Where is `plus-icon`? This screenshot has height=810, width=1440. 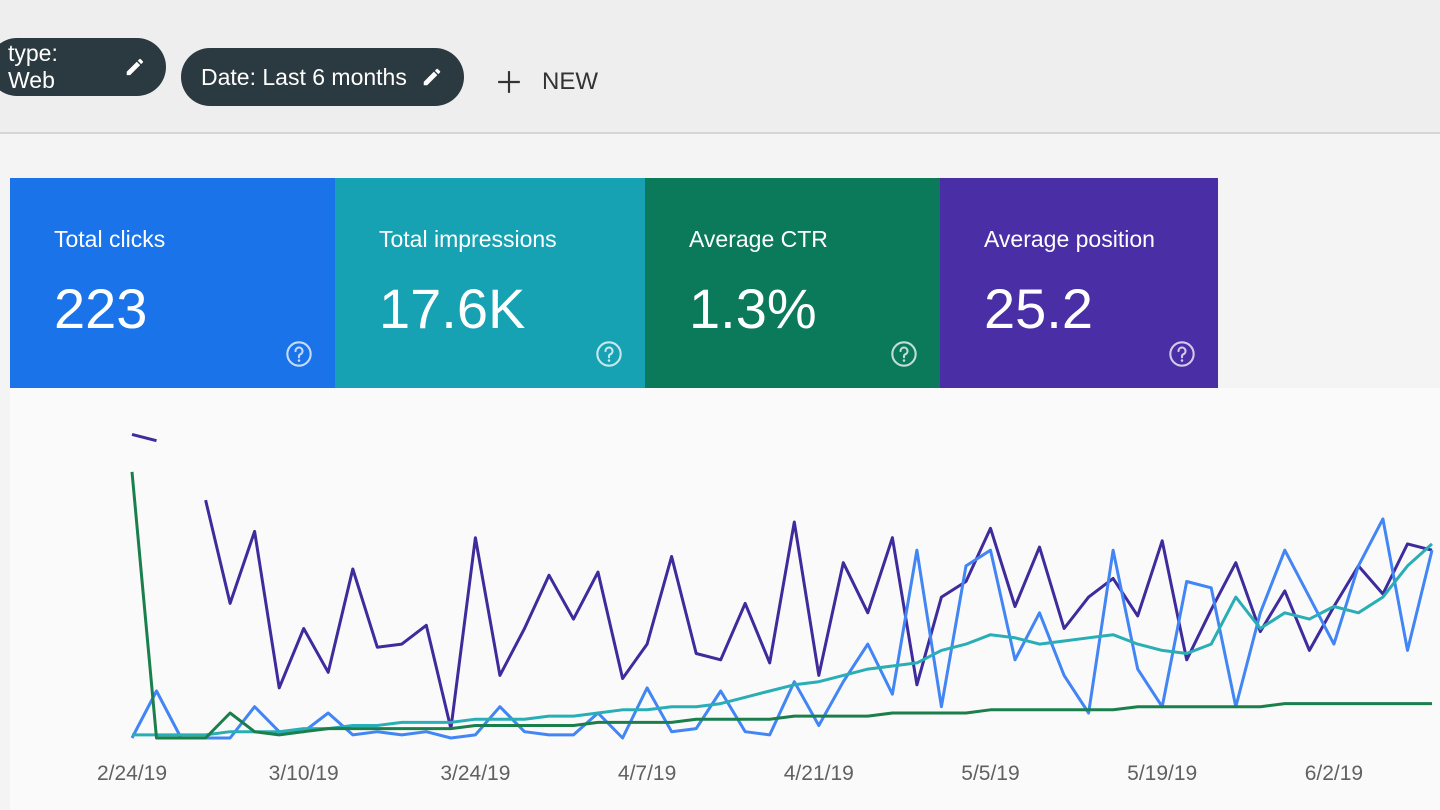 plus-icon is located at coordinates (509, 82).